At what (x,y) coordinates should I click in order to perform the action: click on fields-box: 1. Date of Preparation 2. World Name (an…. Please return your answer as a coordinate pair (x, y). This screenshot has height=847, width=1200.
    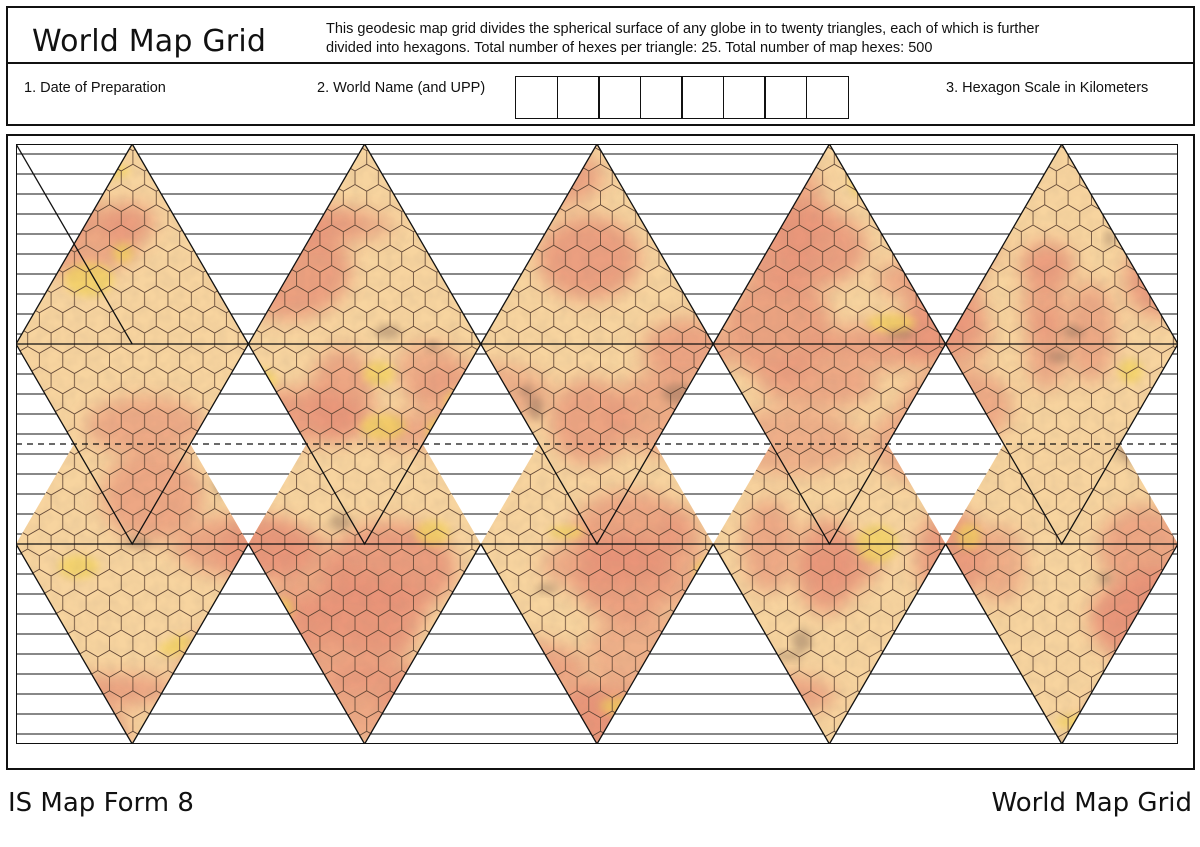
    Looking at the image, I should click on (600, 94).